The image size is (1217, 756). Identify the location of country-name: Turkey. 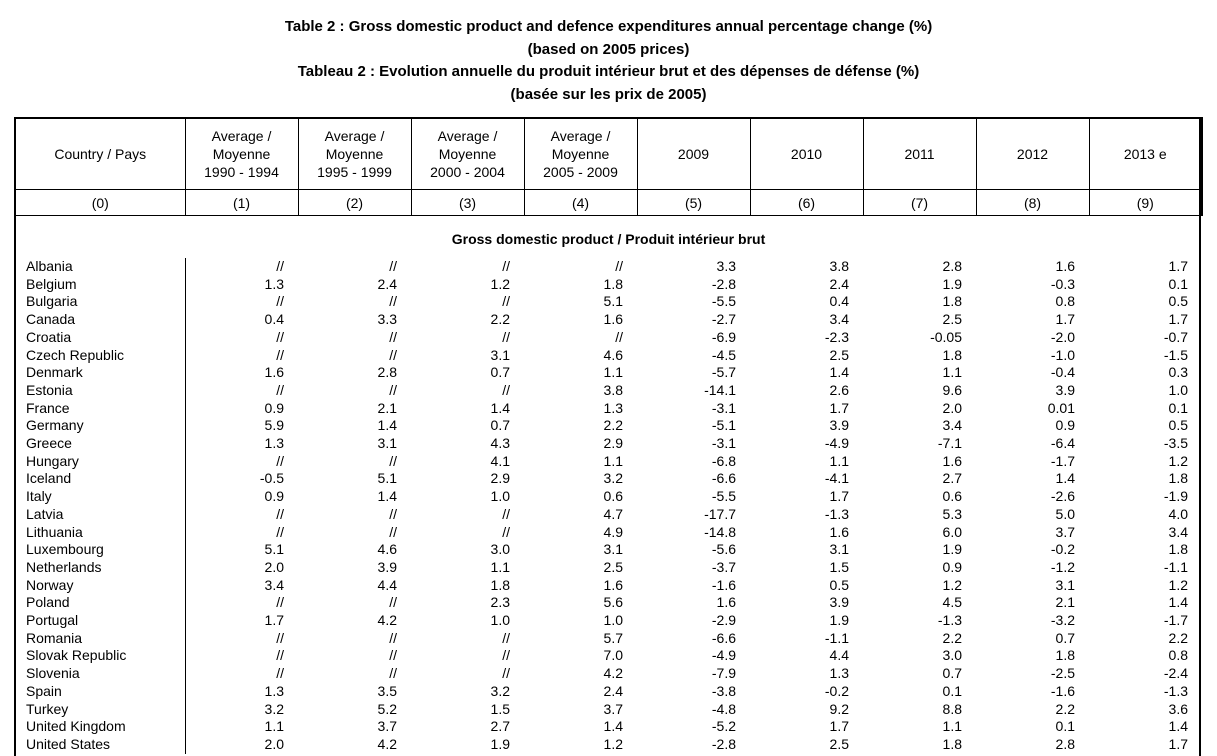
(100, 709).